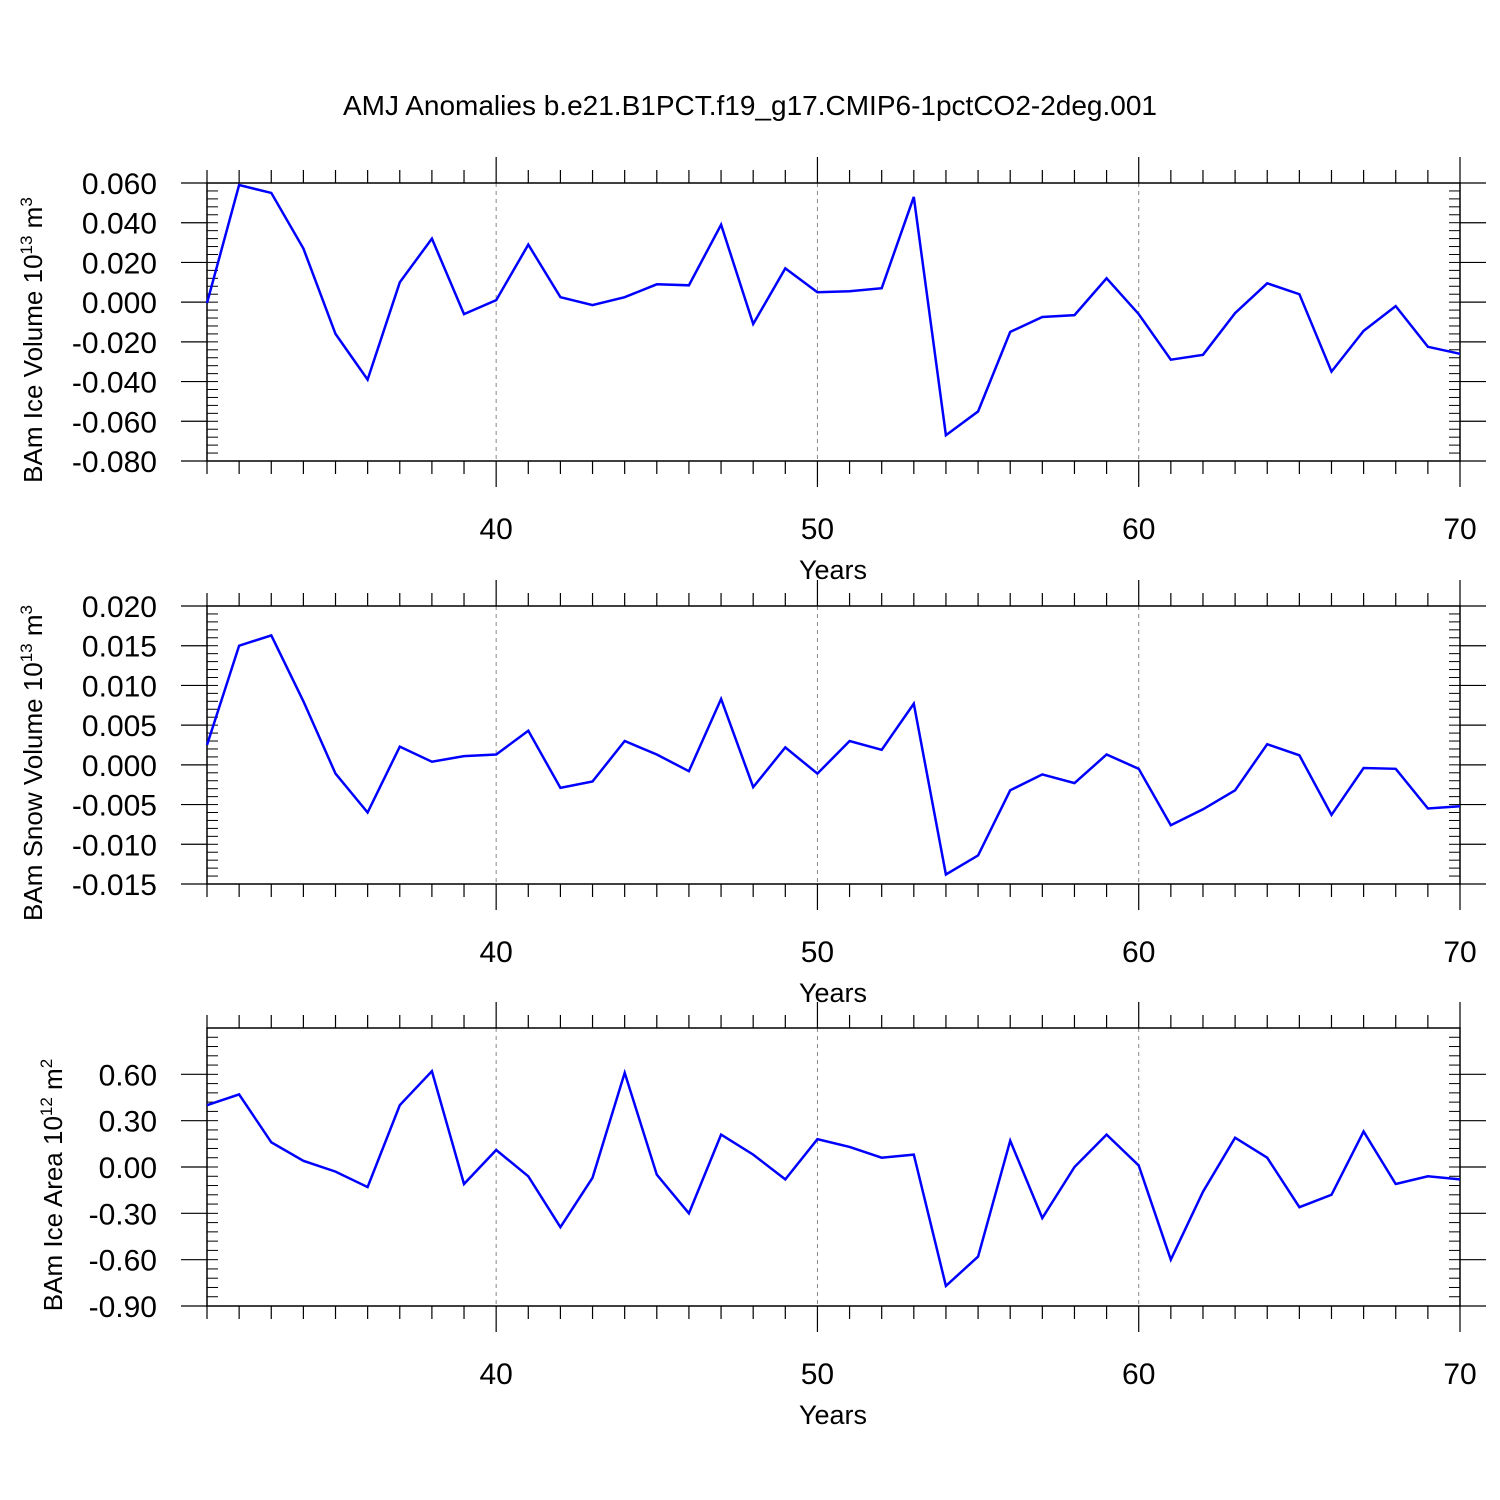 This screenshot has width=1500, height=1500. I want to click on y-tick-label: 0.010, so click(119, 686).